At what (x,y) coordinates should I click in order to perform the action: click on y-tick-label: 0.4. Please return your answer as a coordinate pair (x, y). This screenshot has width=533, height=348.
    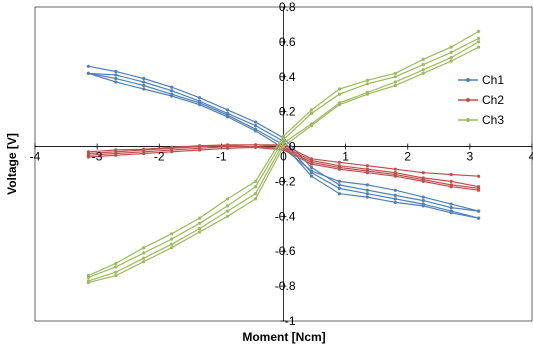
    Looking at the image, I should click on (287, 77).